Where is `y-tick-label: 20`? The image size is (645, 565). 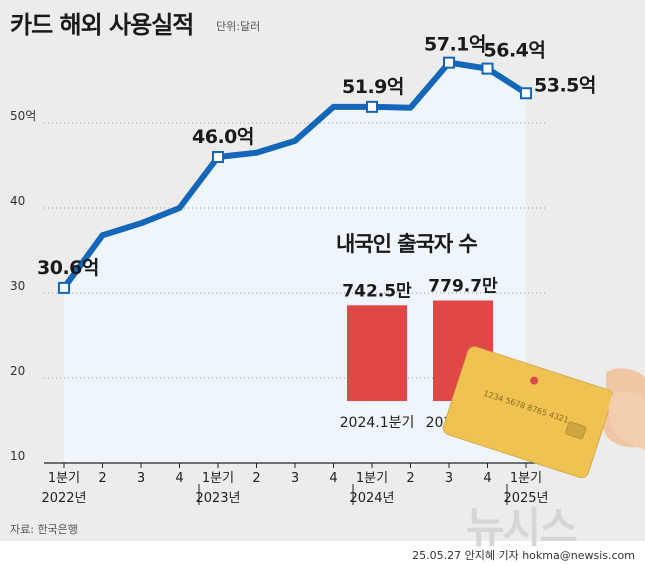
y-tick-label: 20 is located at coordinates (17, 371).